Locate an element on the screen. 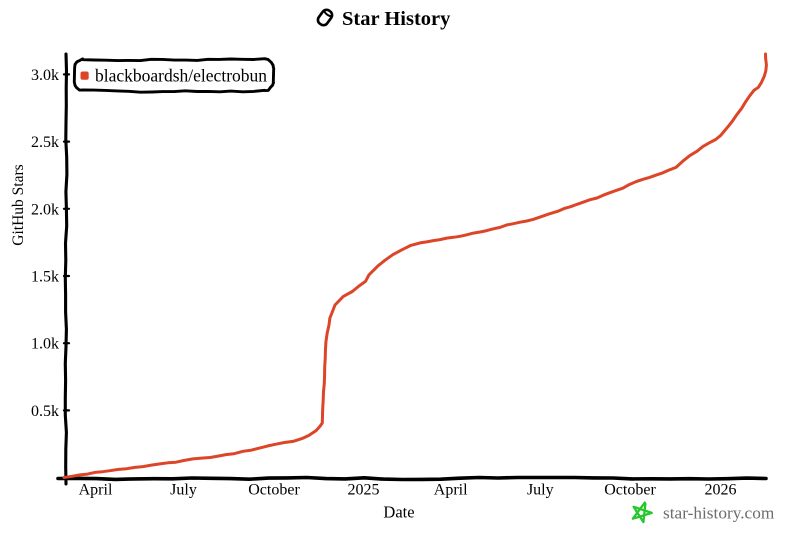 Image resolution: width=812 pixels, height=539 pixels. svg-text: Date is located at coordinates (398, 512).